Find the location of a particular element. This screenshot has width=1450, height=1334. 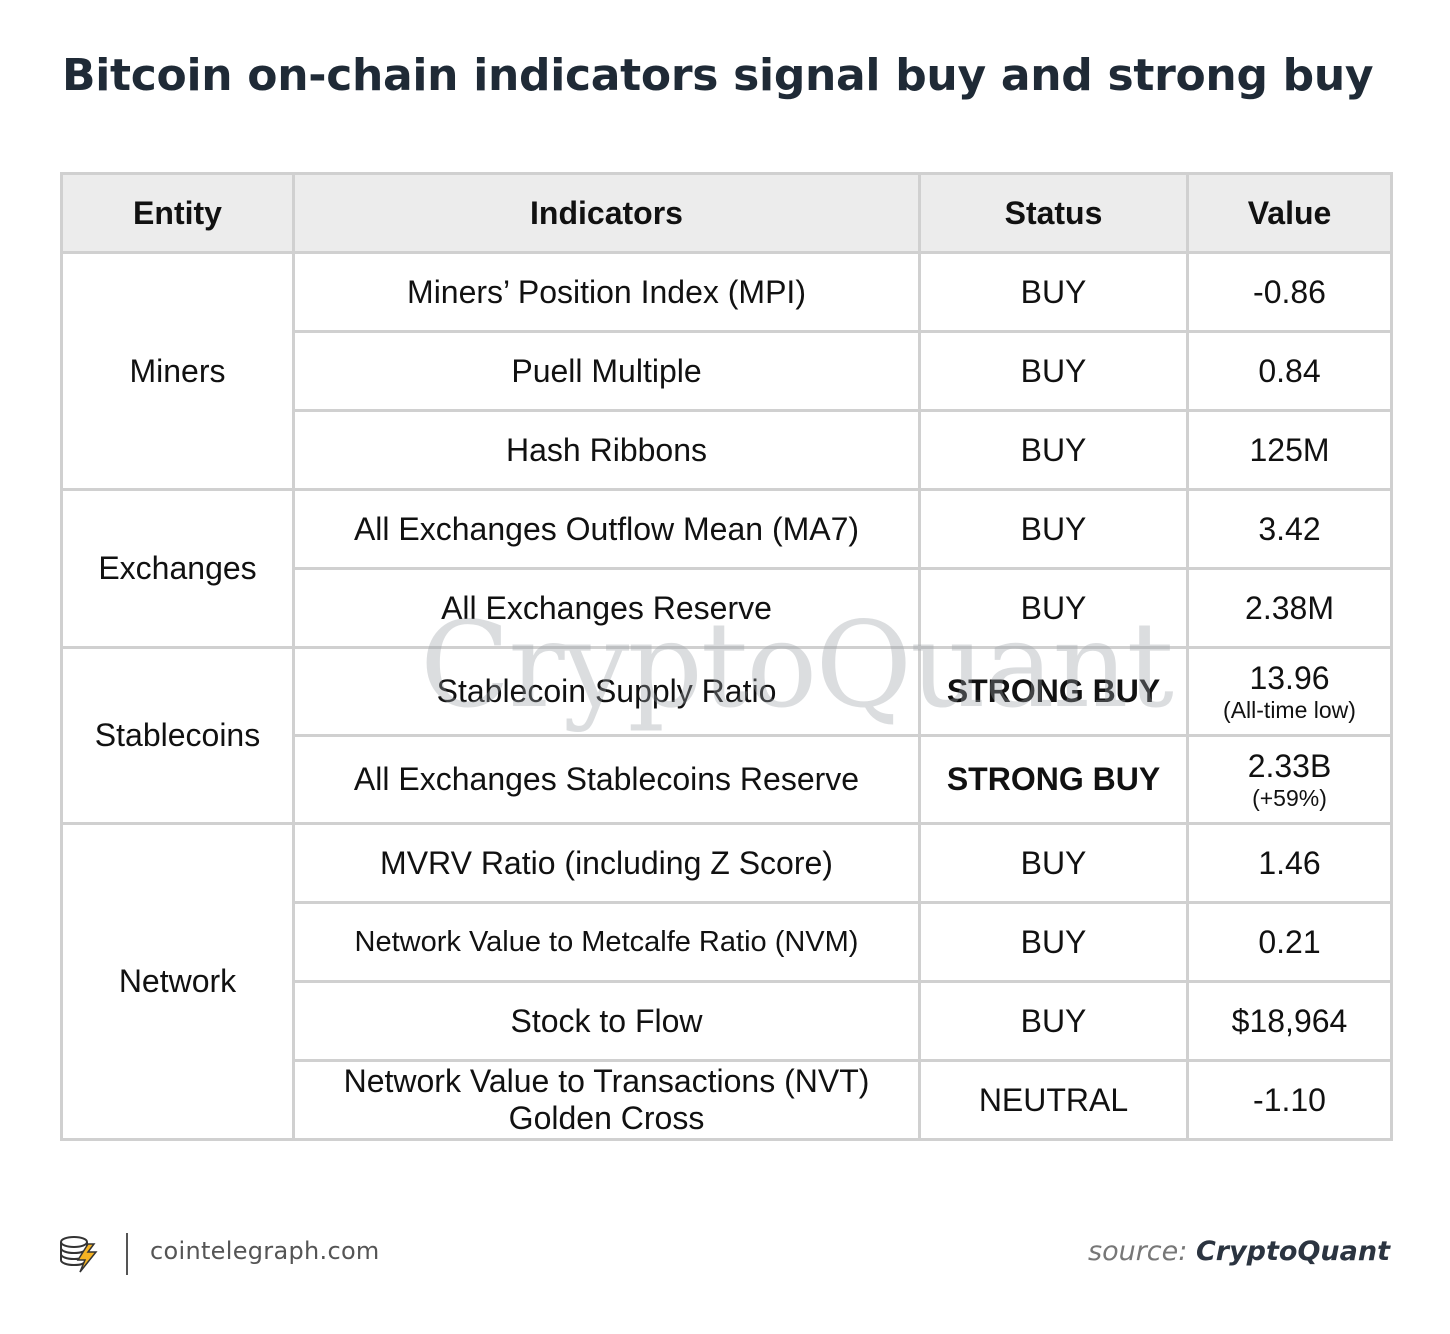

table-header-row: Entity Indicators Status Value is located at coordinates (726, 213).